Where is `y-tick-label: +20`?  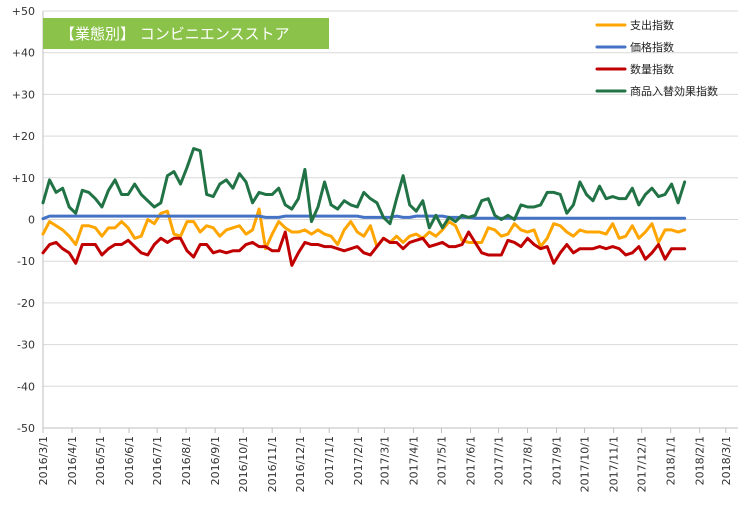 y-tick-label: +20 is located at coordinates (23, 136).